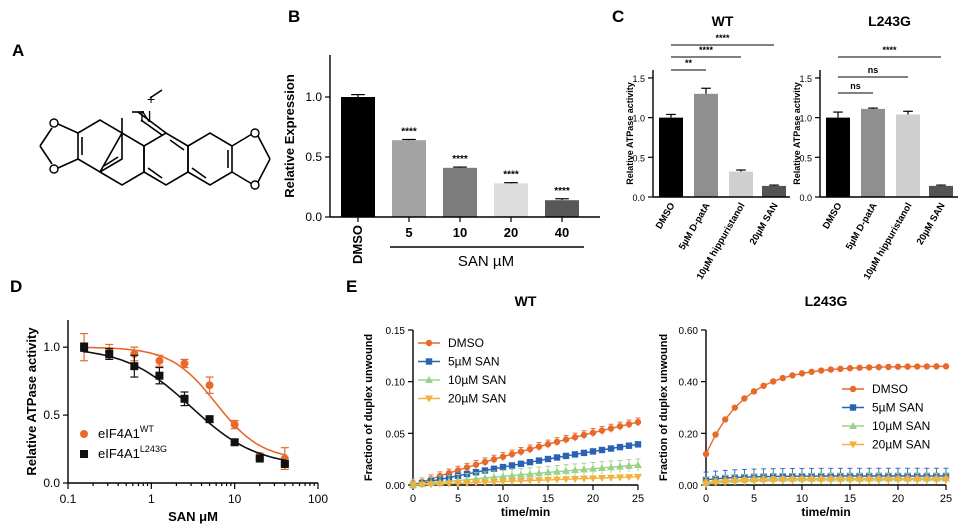 This screenshot has height=532, width=972. What do you see at coordinates (193, 516) in the screenshot?
I see `x-axis-label: SAN μM` at bounding box center [193, 516].